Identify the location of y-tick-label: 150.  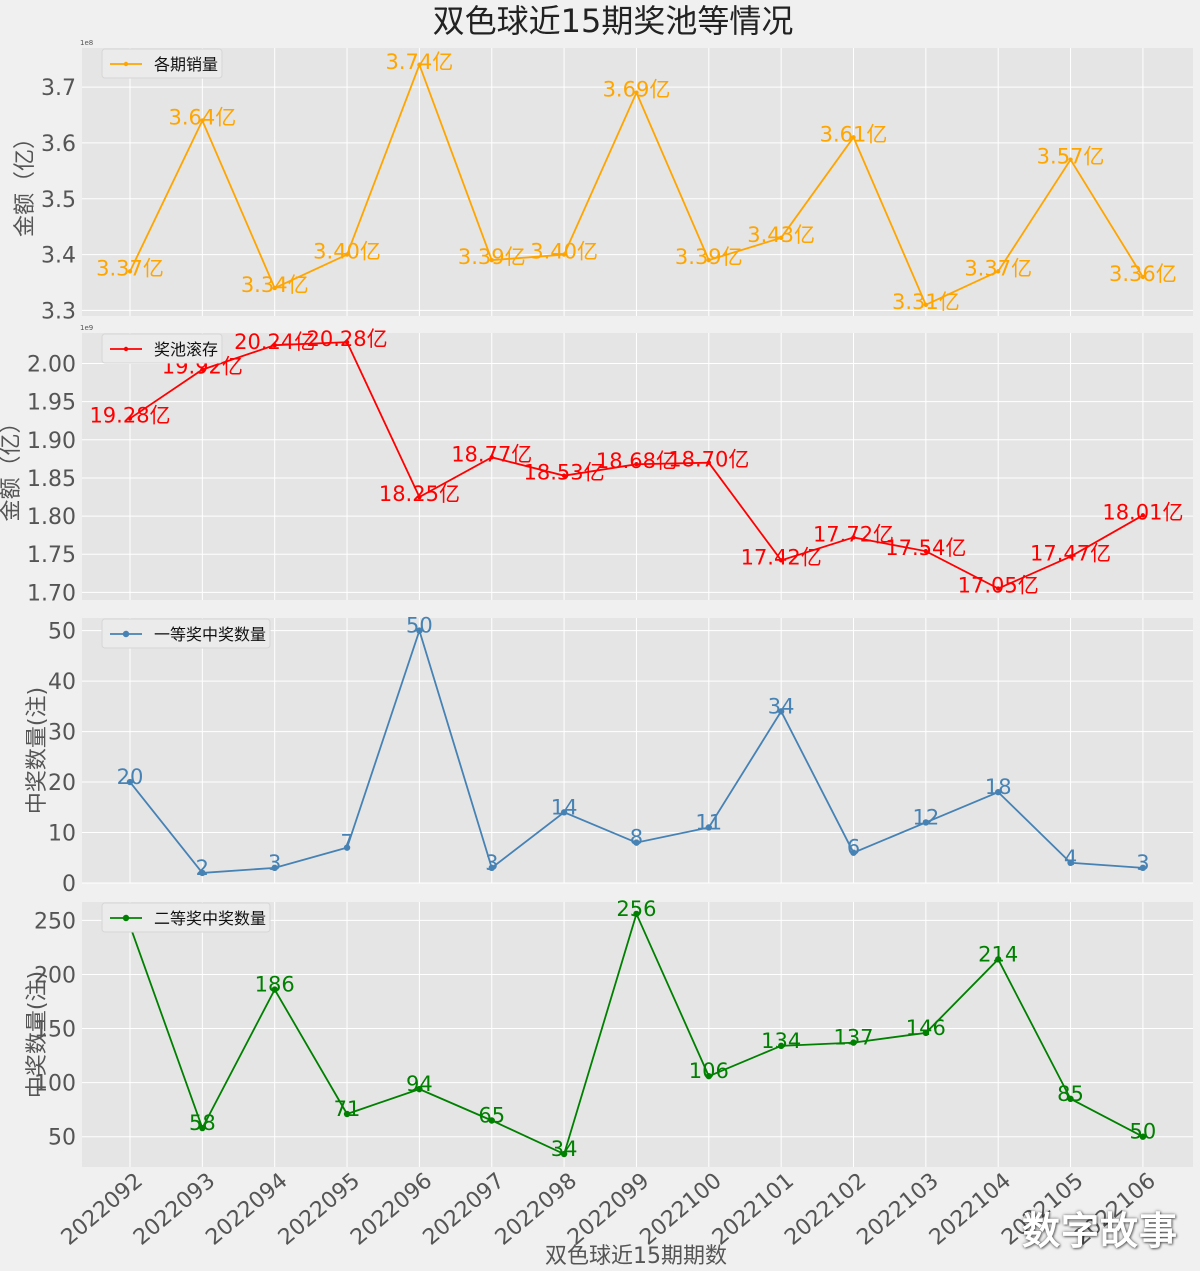
(55, 1030).